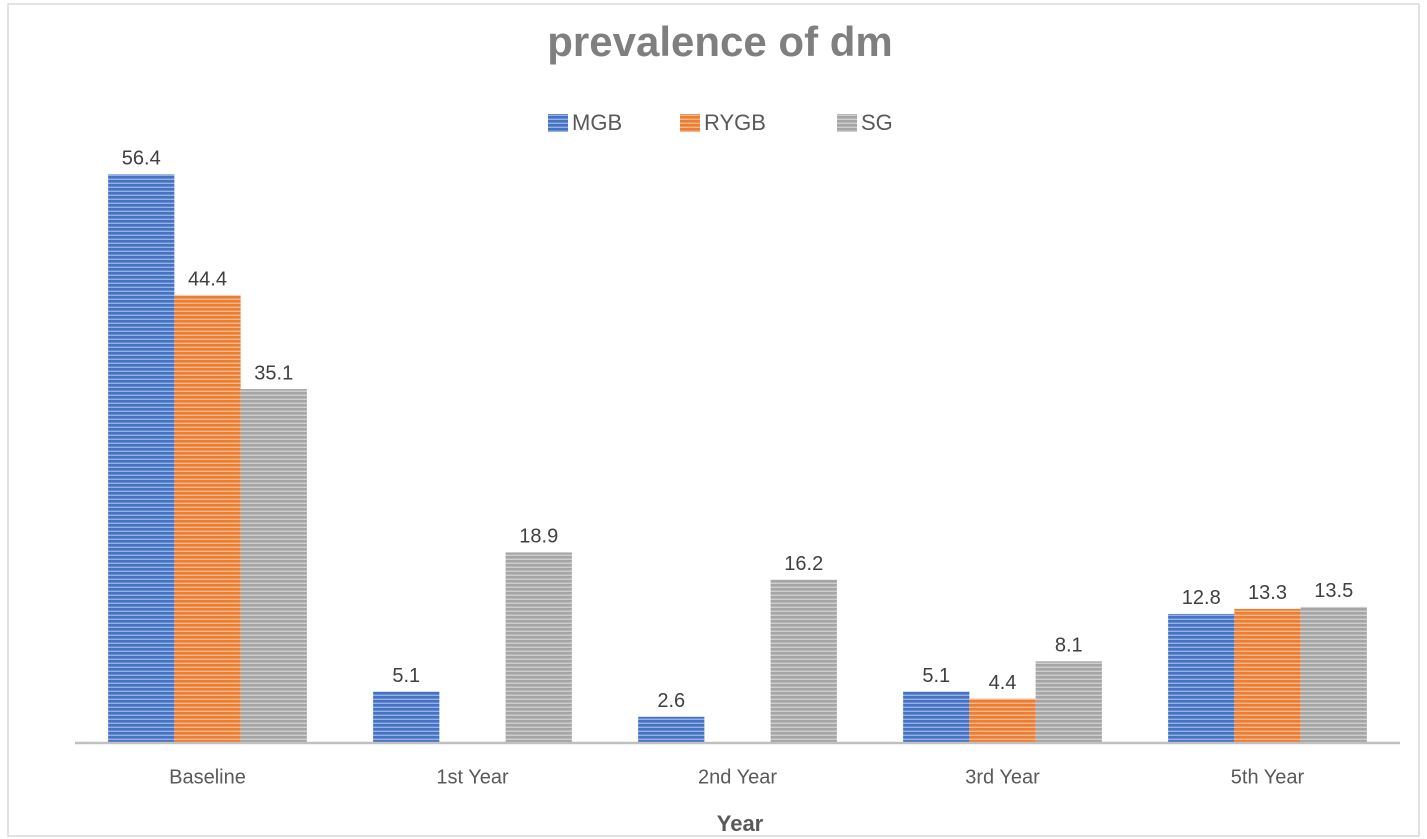  Describe the element at coordinates (1201, 598) in the screenshot. I see `data-label: 12.8` at that location.